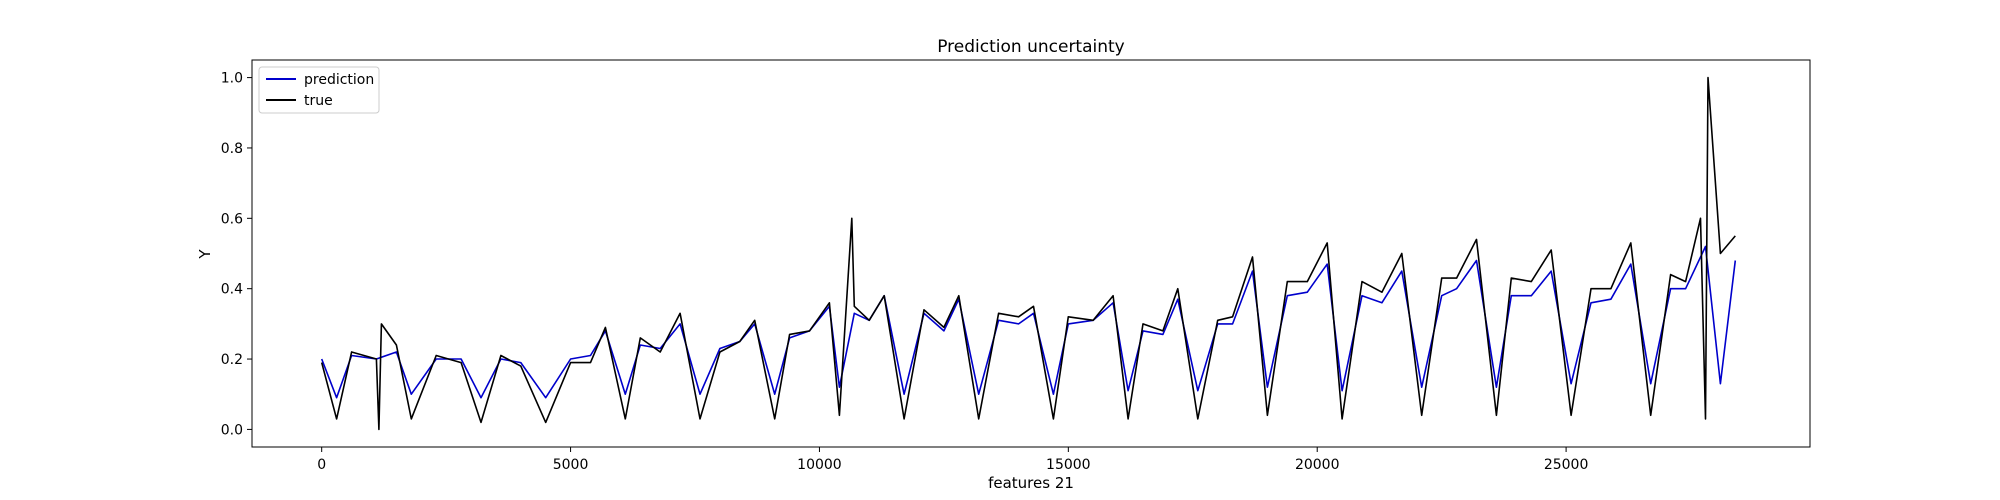 The height and width of the screenshot is (500, 2000). I want to click on legend: prediction true, so click(319, 90).